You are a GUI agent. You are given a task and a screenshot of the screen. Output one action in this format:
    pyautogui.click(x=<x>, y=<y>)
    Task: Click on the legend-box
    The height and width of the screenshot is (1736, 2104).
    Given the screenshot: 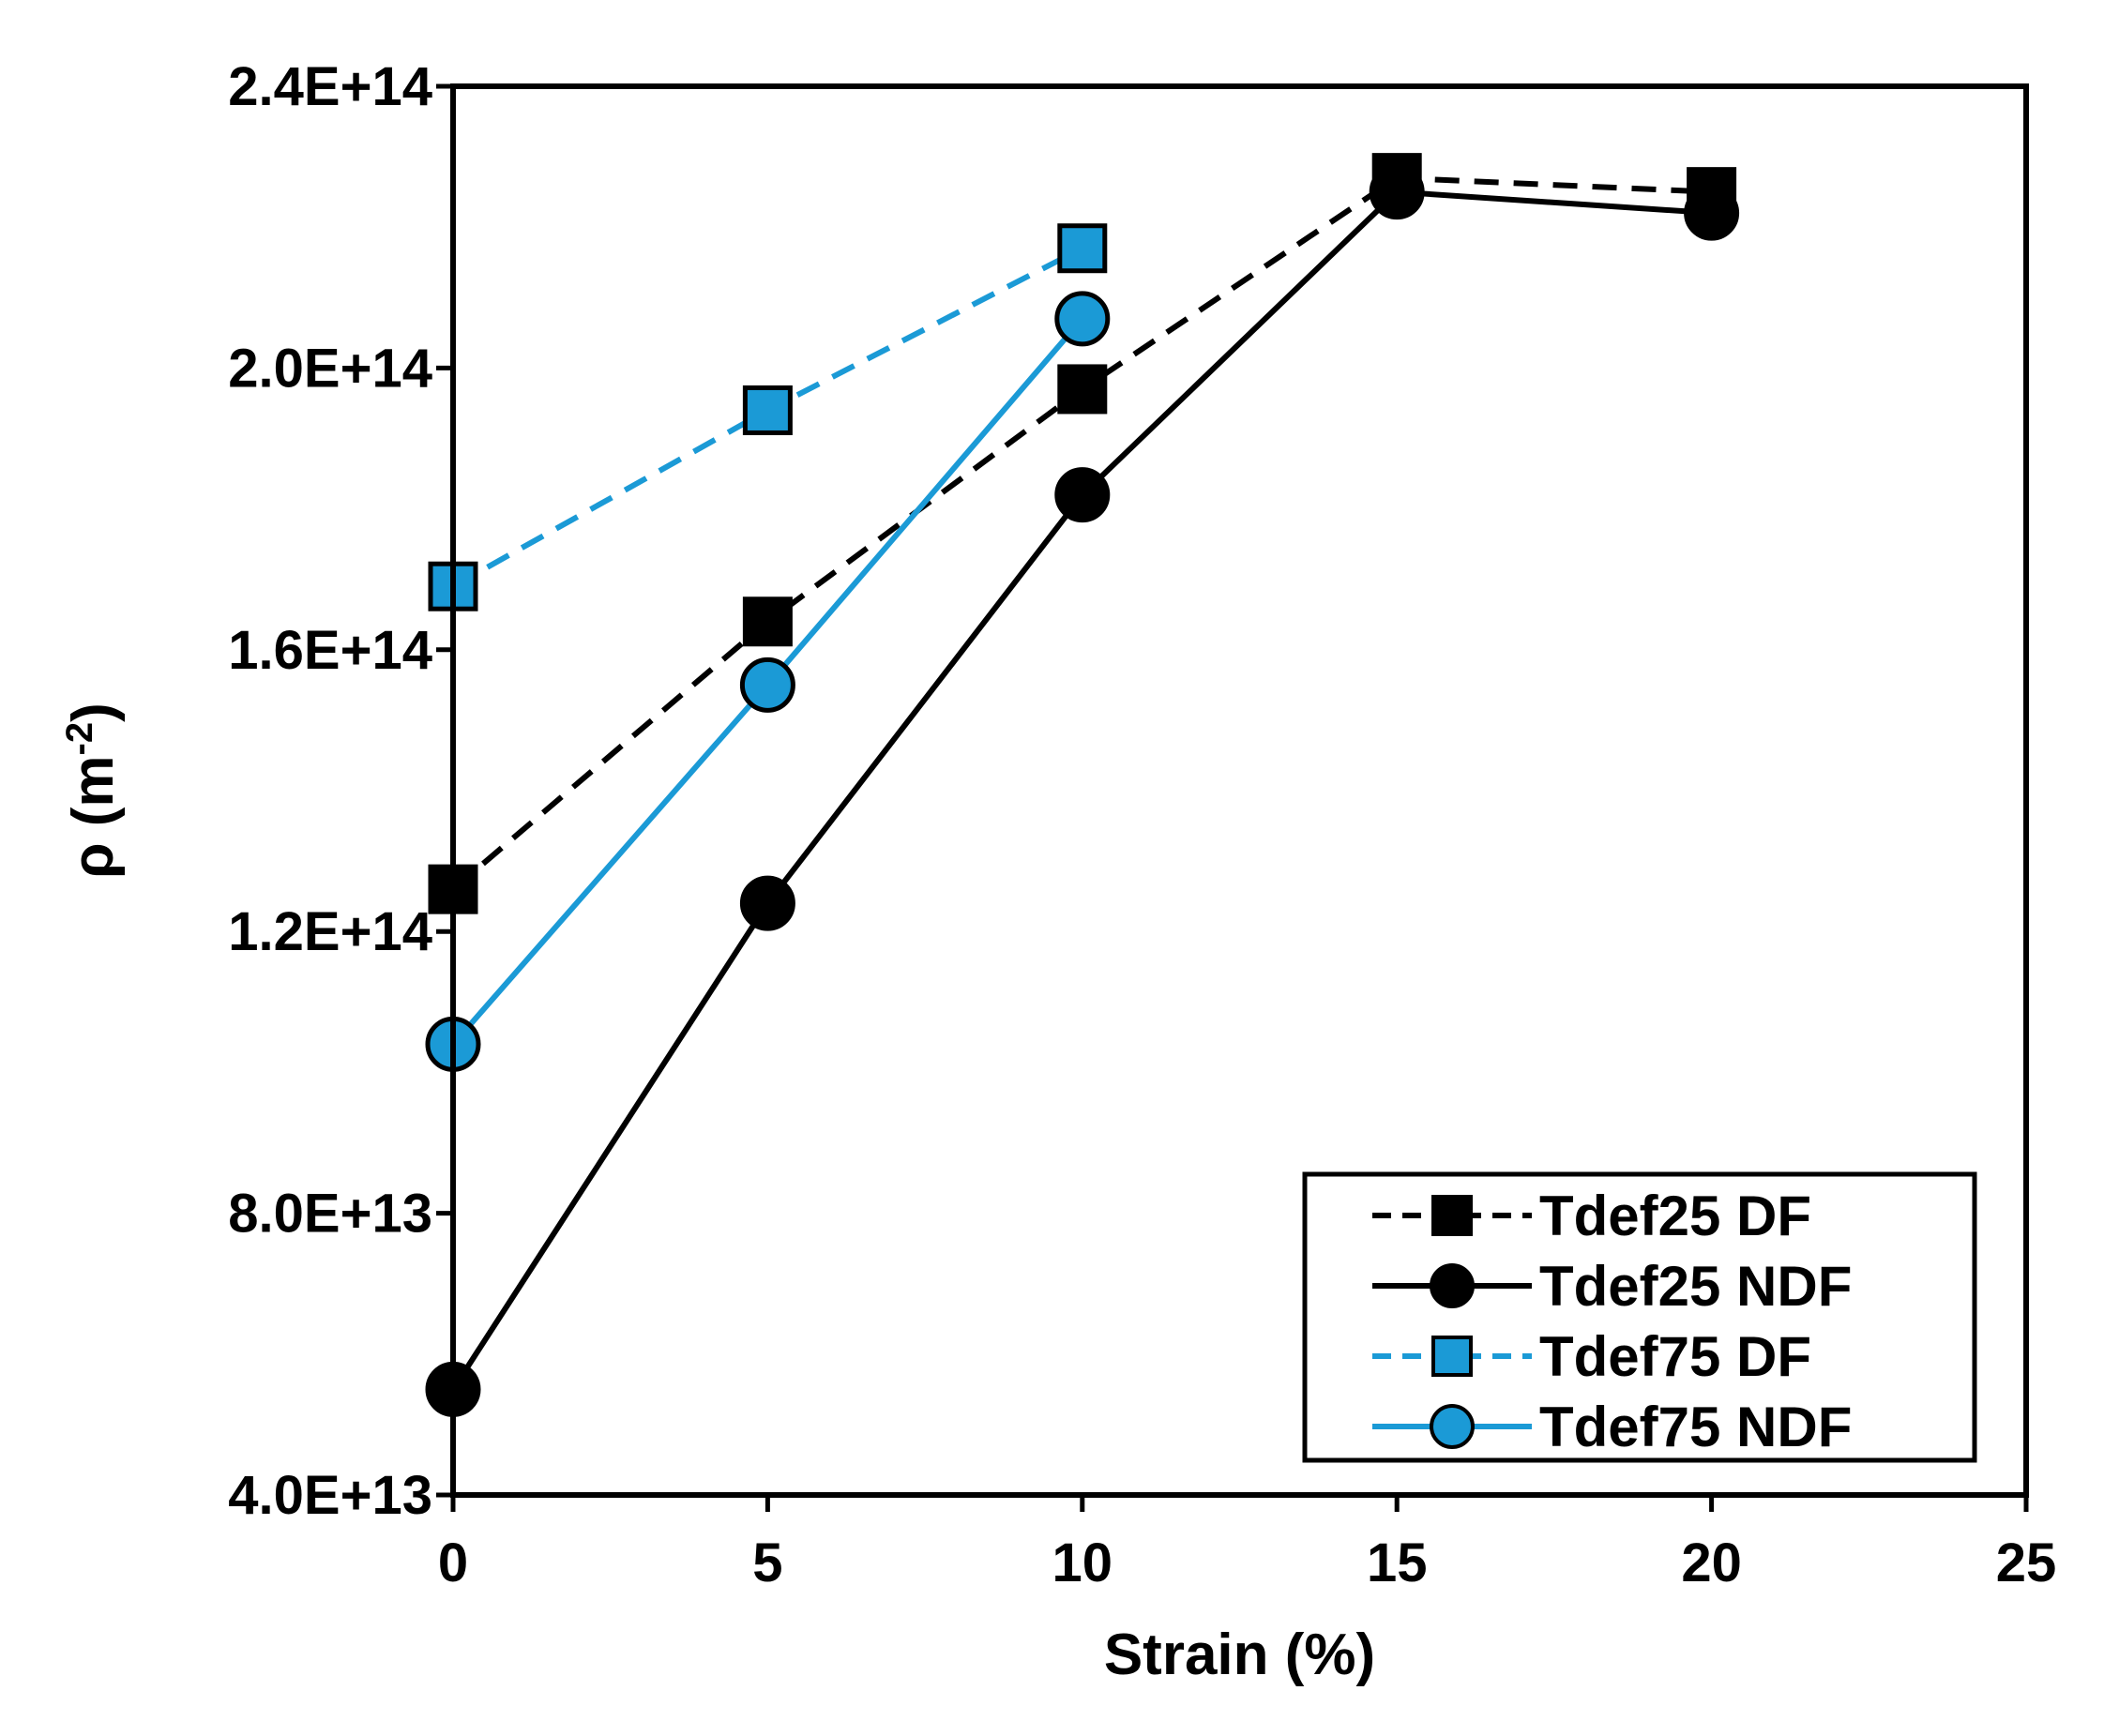 What is the action you would take?
    pyautogui.click(x=1640, y=1317)
    